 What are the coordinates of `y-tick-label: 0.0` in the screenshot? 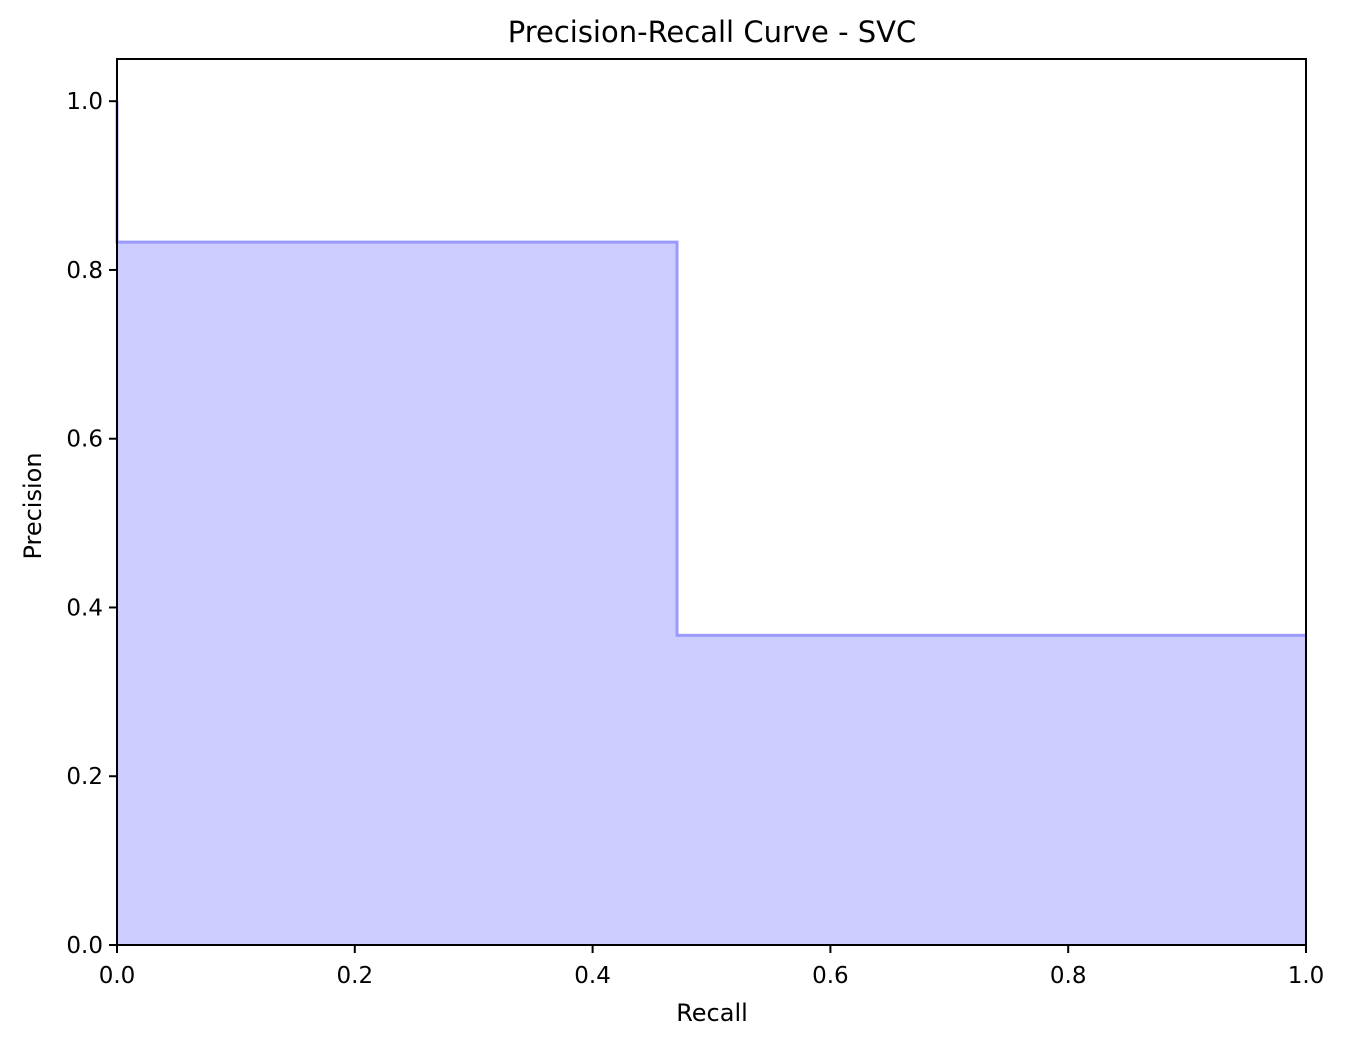 It's located at (84, 946).